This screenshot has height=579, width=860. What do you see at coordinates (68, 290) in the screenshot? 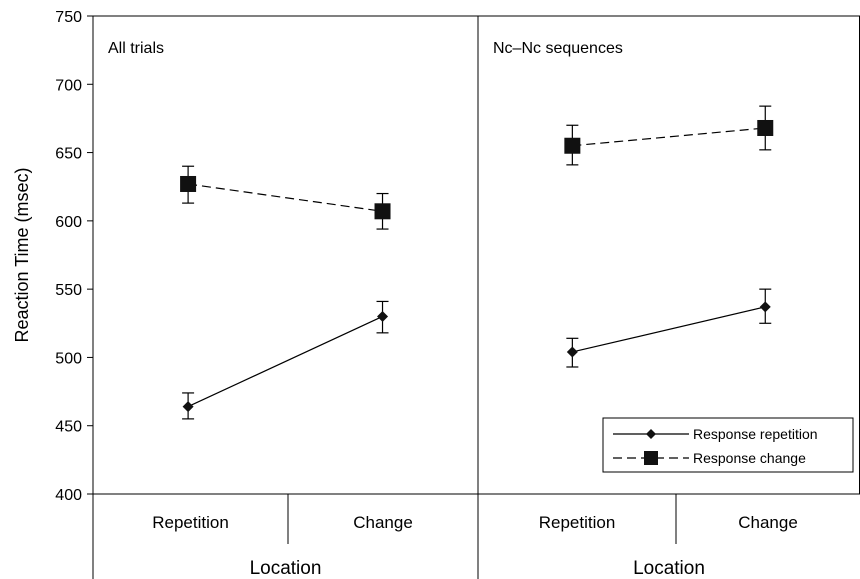
I see `y-tick-label: 550` at bounding box center [68, 290].